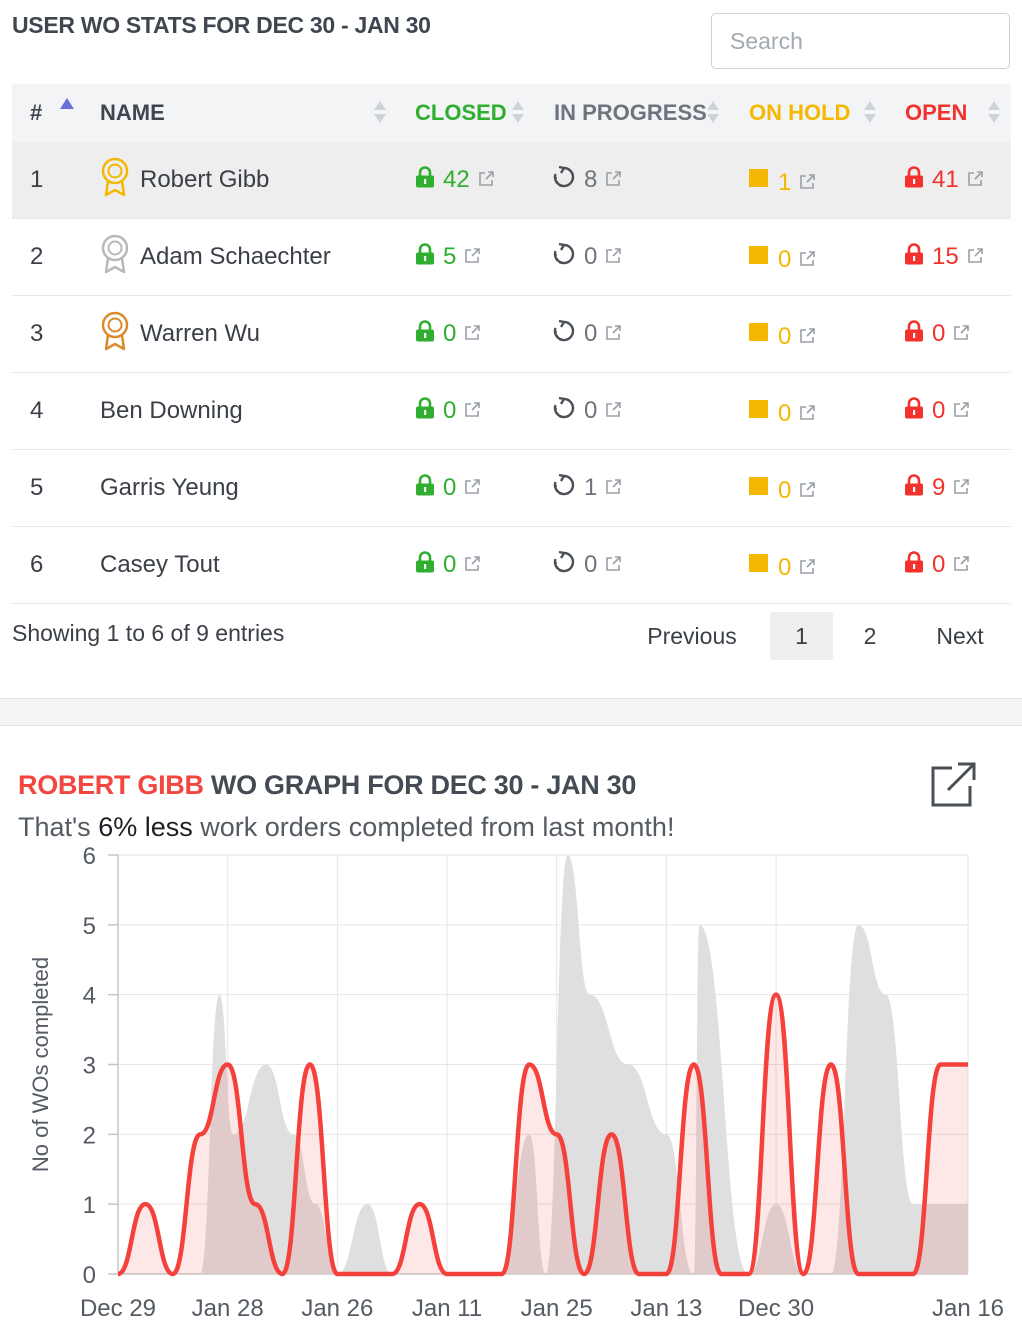 Image resolution: width=1022 pixels, height=1343 pixels. What do you see at coordinates (423, 785) in the screenshot?
I see `graph-title-text: WO GRAPH FOR DEC 30 - JAN 30` at bounding box center [423, 785].